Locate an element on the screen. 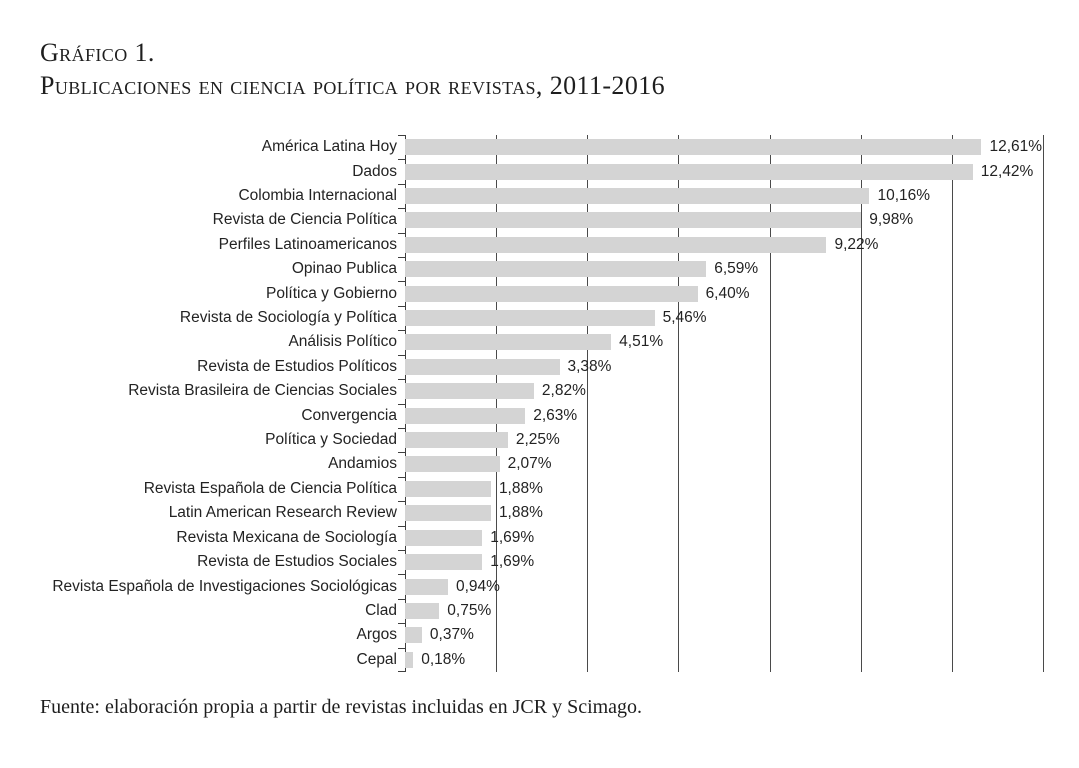  category-label: Opinao Publica is located at coordinates (344, 269).